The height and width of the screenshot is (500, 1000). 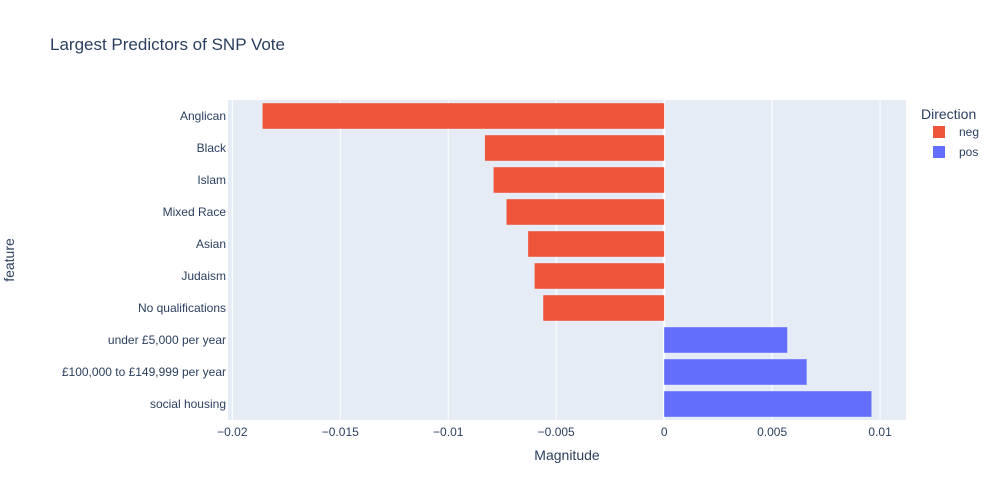 I want to click on x-tick-labels: −0.02 −0.015 −0.01 −0.005 0 0.005 0.01, so click(x=554, y=432).